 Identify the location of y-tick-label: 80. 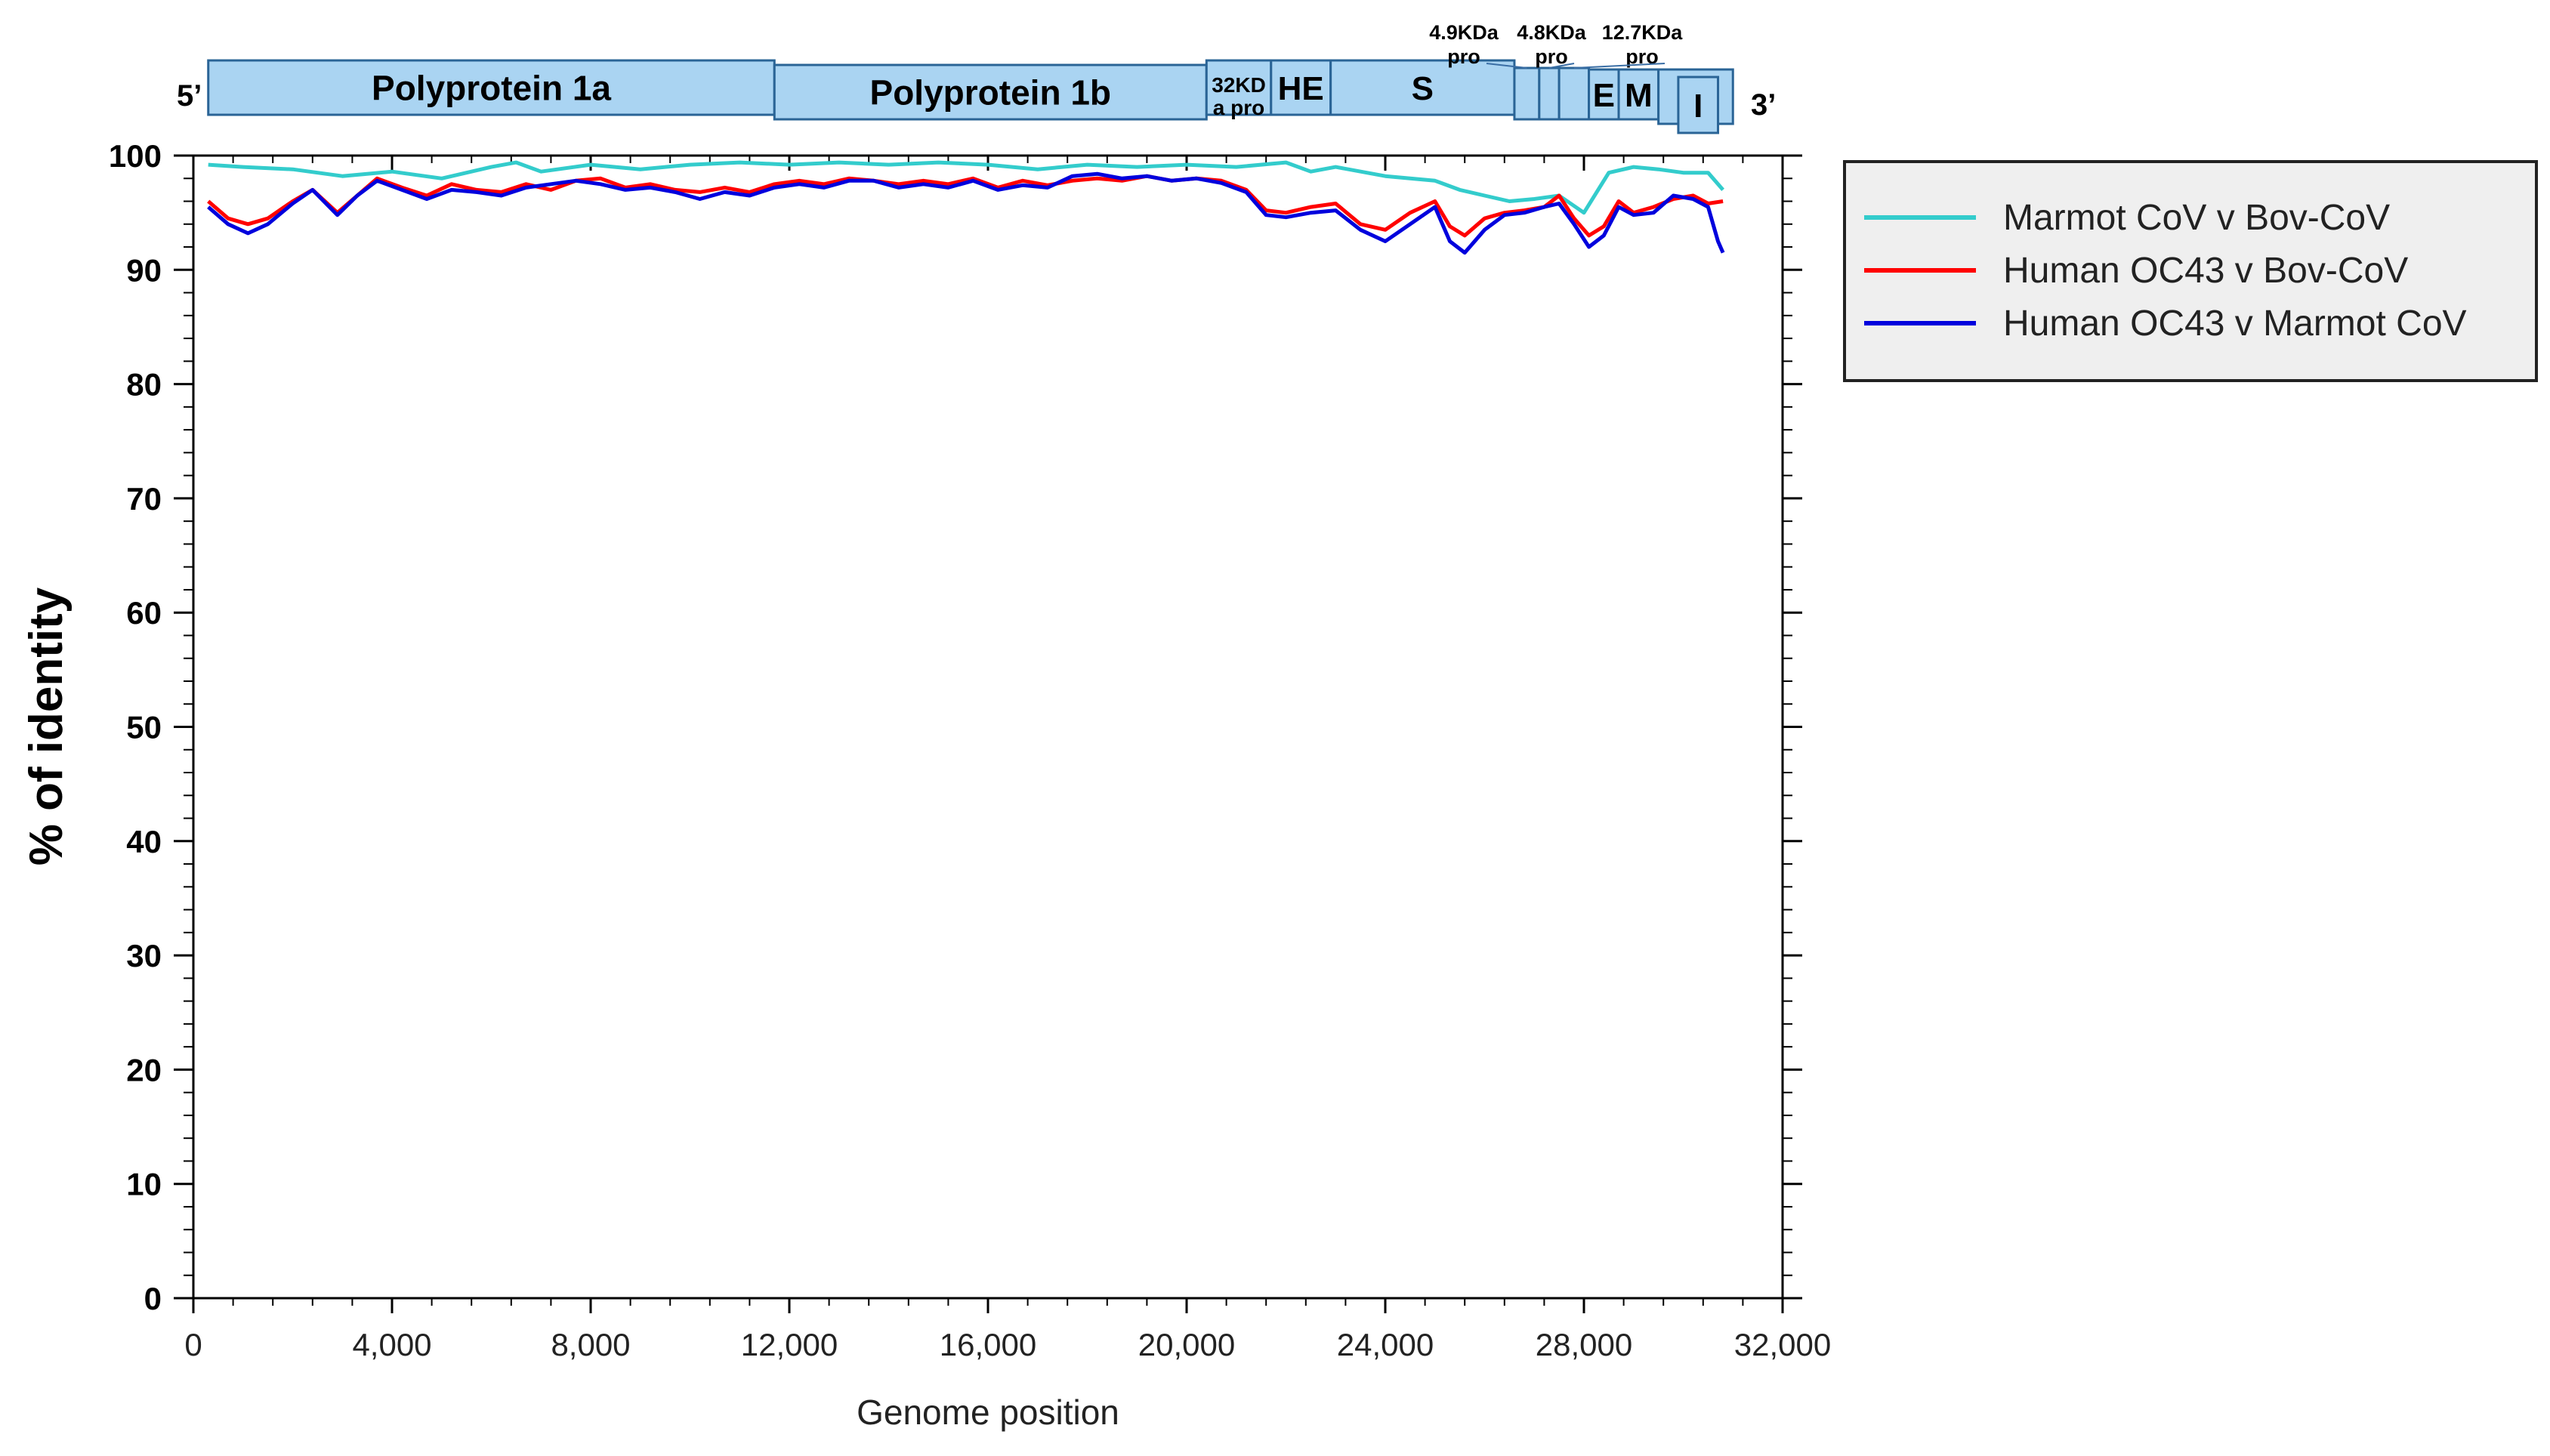
(144, 385).